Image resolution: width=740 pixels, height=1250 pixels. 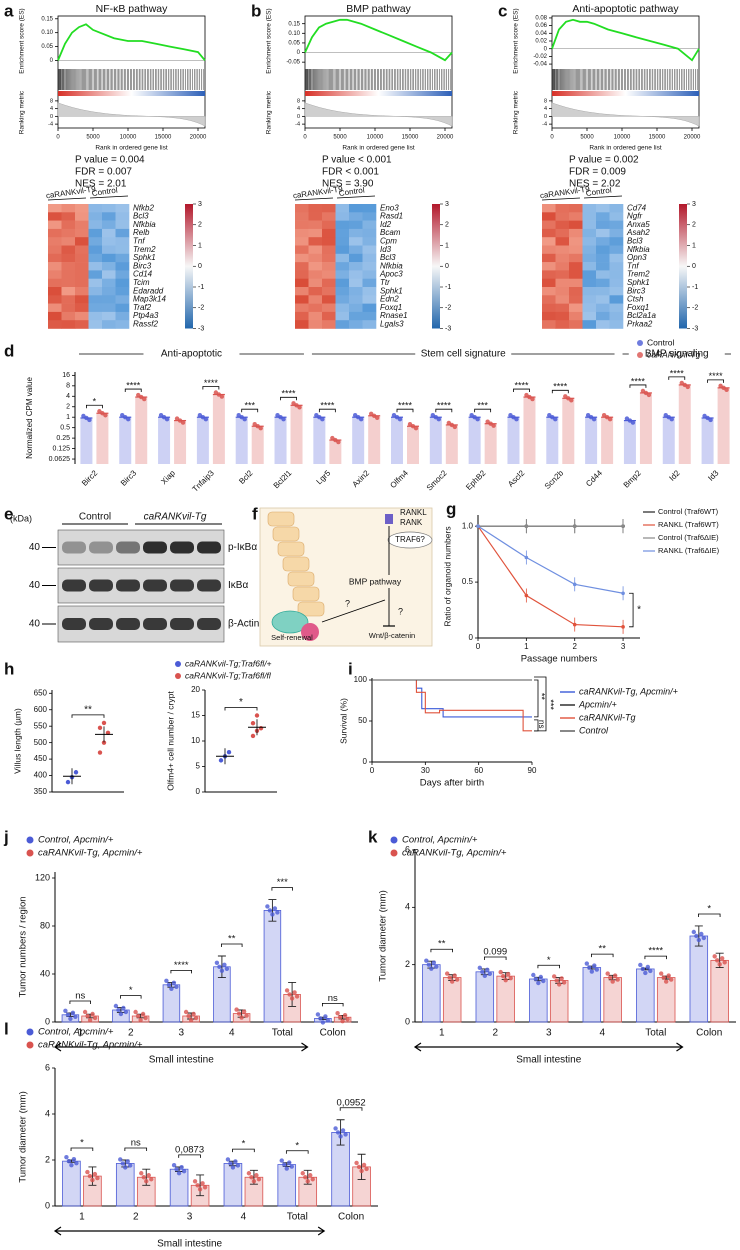 What do you see at coordinates (61, 448) in the screenshot?
I see `y-tick-label: 0.125` at bounding box center [61, 448].